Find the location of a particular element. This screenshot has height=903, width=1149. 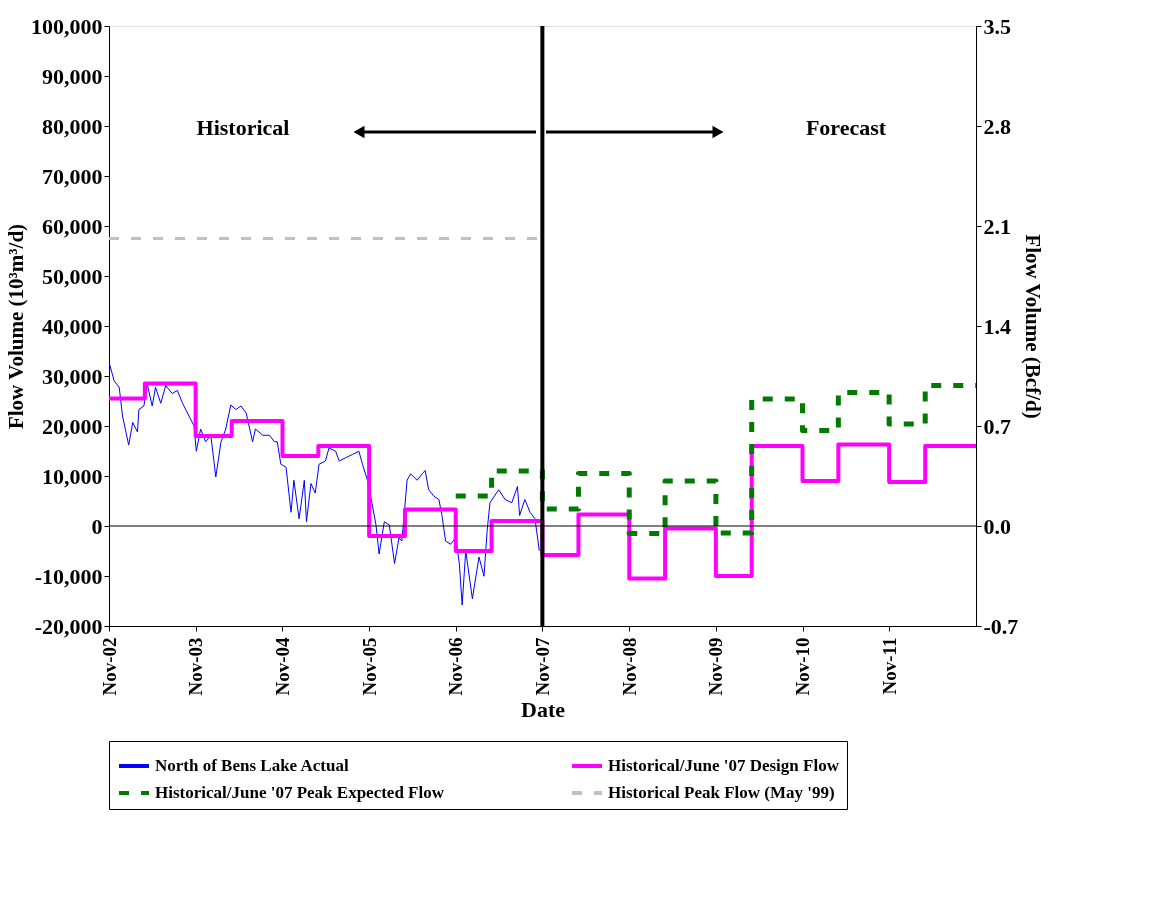

x-tick-label: Nov-05 is located at coordinates (369, 666).